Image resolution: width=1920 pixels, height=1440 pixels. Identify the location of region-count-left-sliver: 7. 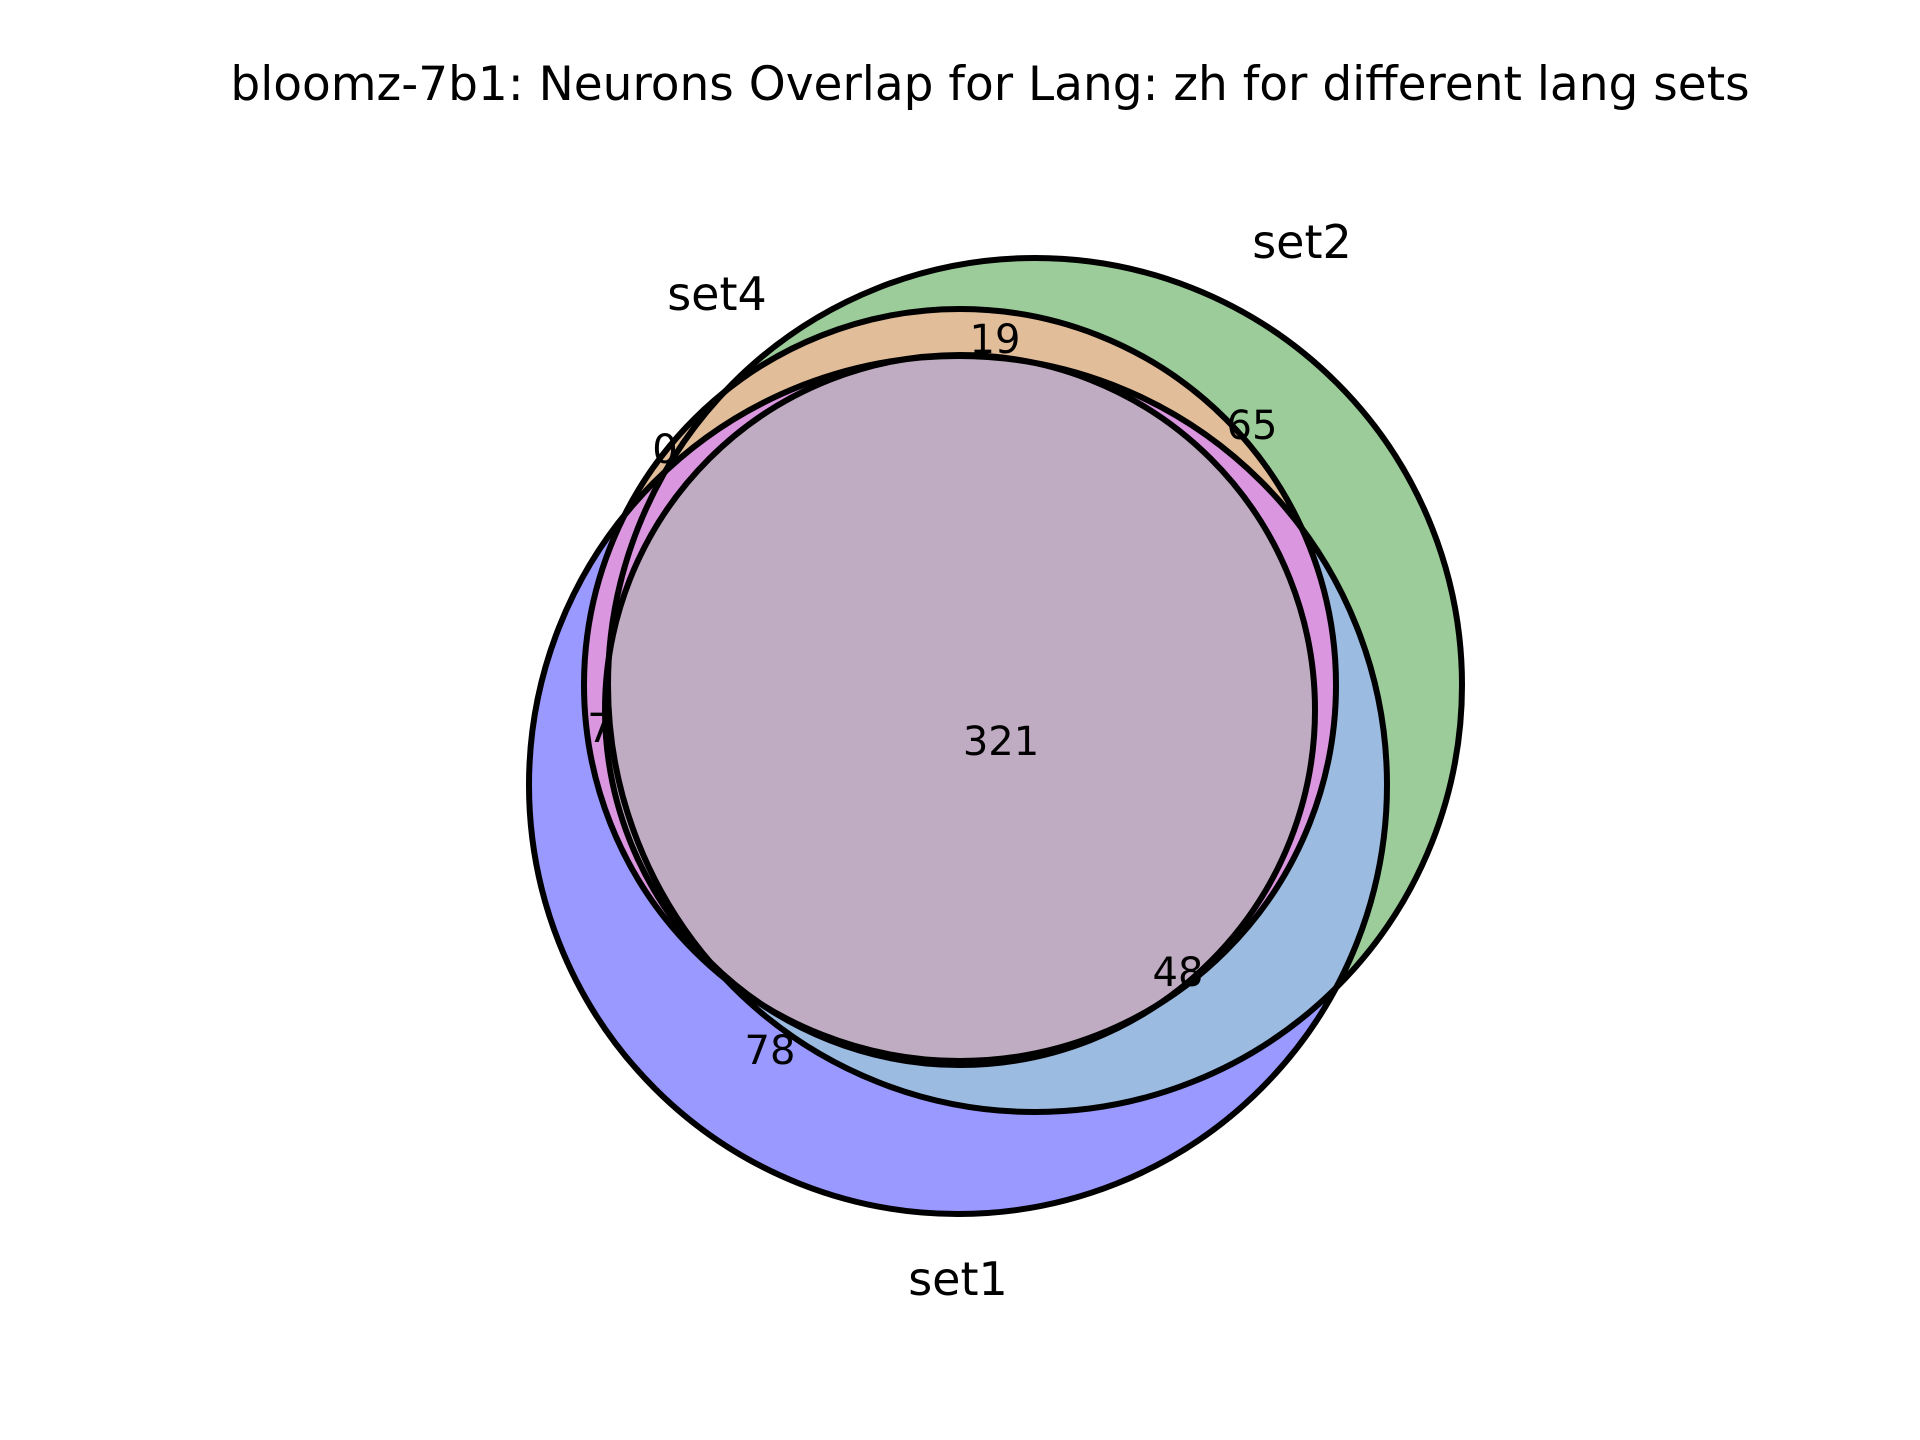
(599, 729).